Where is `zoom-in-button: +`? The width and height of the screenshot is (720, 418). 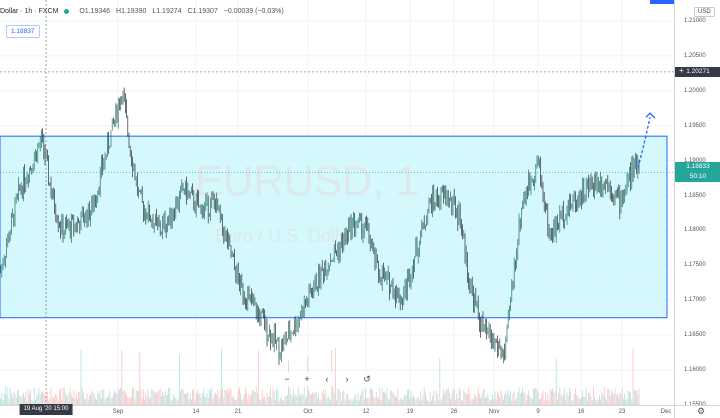 zoom-in-button: + is located at coordinates (307, 379).